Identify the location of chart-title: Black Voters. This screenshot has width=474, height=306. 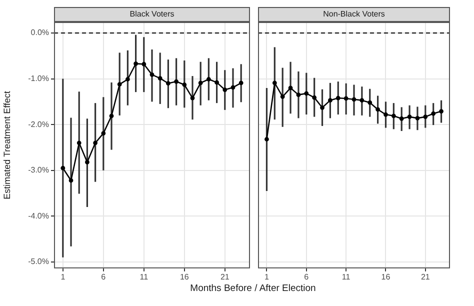
(152, 14).